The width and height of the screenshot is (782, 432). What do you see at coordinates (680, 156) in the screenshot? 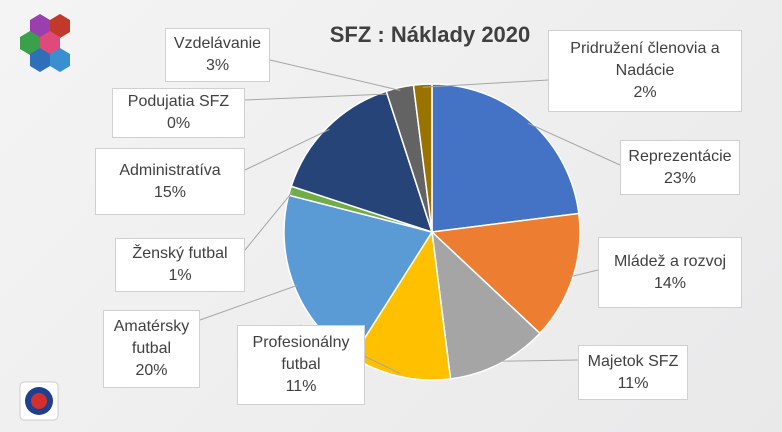
I see `category-label: Reprezentácie` at bounding box center [680, 156].